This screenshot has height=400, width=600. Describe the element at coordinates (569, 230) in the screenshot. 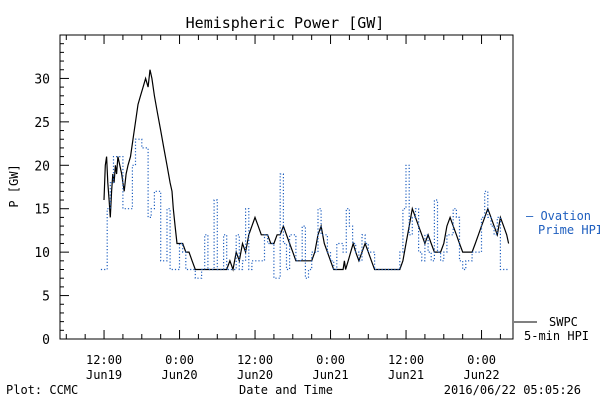

I see `legend-ovation-line2: Prime HPI` at that location.